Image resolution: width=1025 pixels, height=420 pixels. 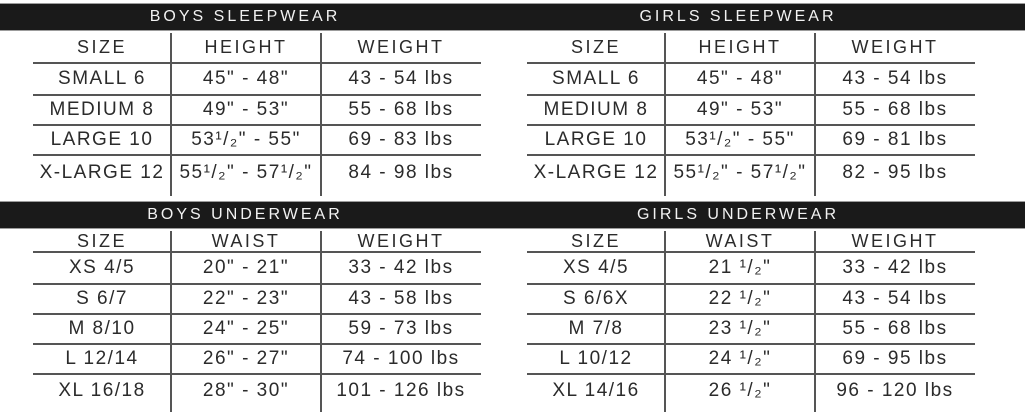 I want to click on cell-weight: 74 - 100 lbs, so click(x=401, y=358).